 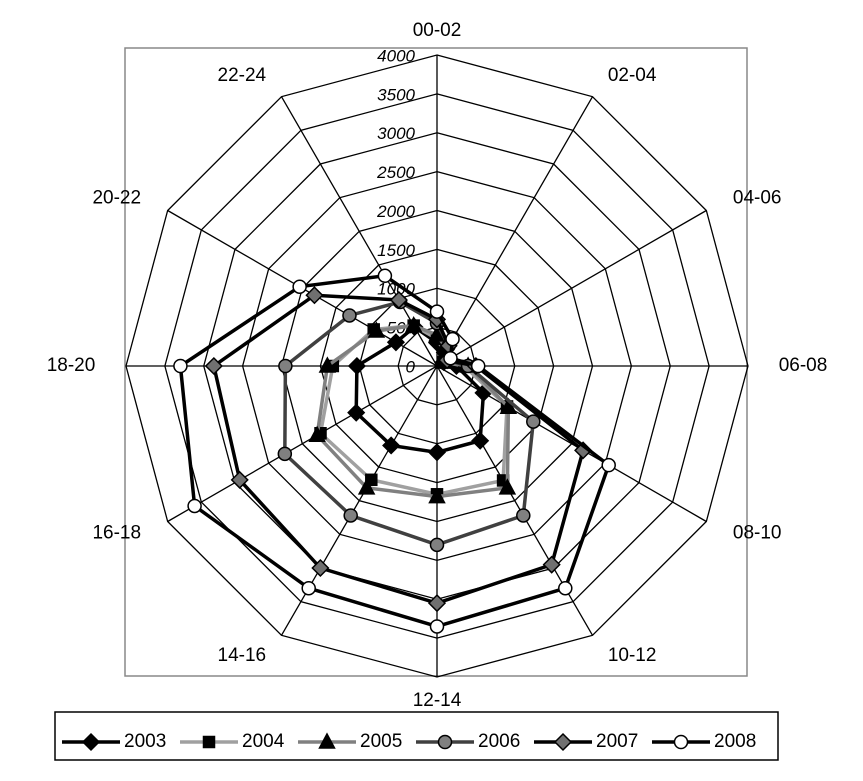 What do you see at coordinates (71, 365) in the screenshot?
I see `category-label: 18-20` at bounding box center [71, 365].